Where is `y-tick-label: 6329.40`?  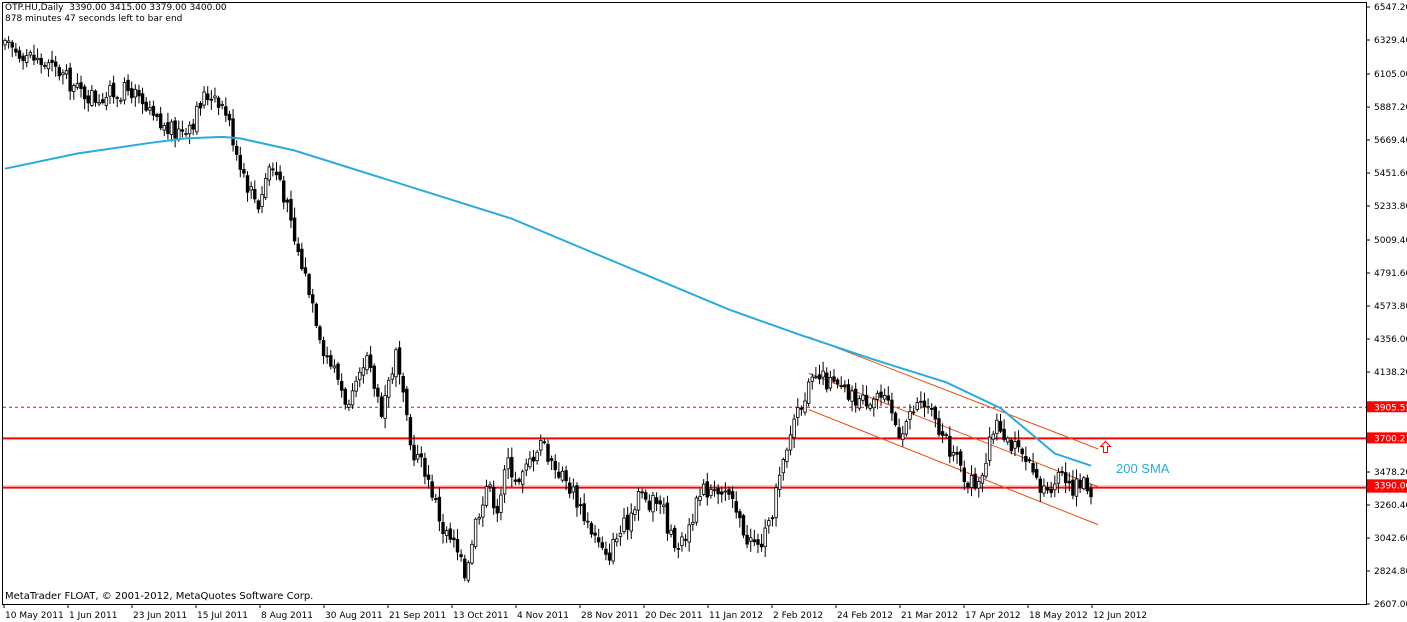
y-tick-label: 6329.40 is located at coordinates (1390, 41).